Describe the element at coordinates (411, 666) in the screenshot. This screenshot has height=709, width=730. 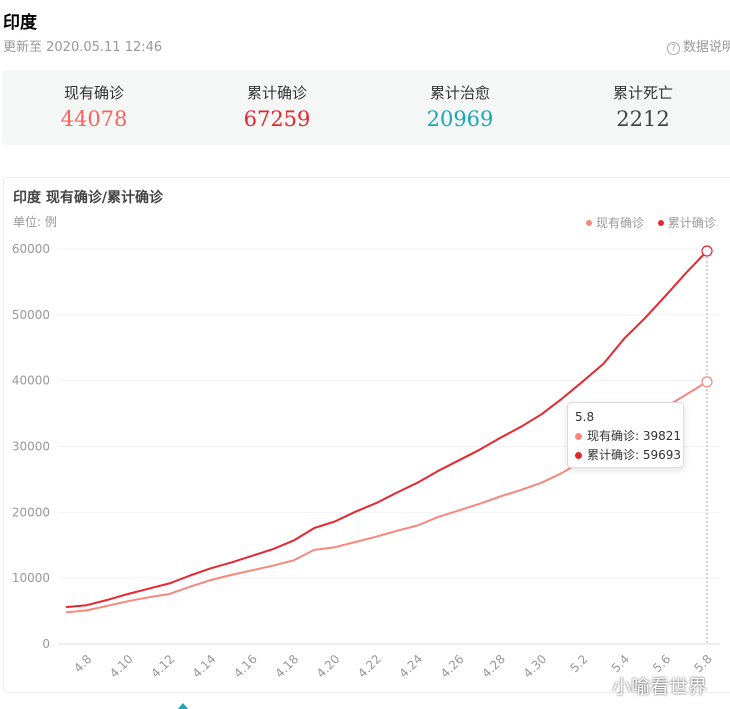
I see `x-tick-label: 4.24` at that location.